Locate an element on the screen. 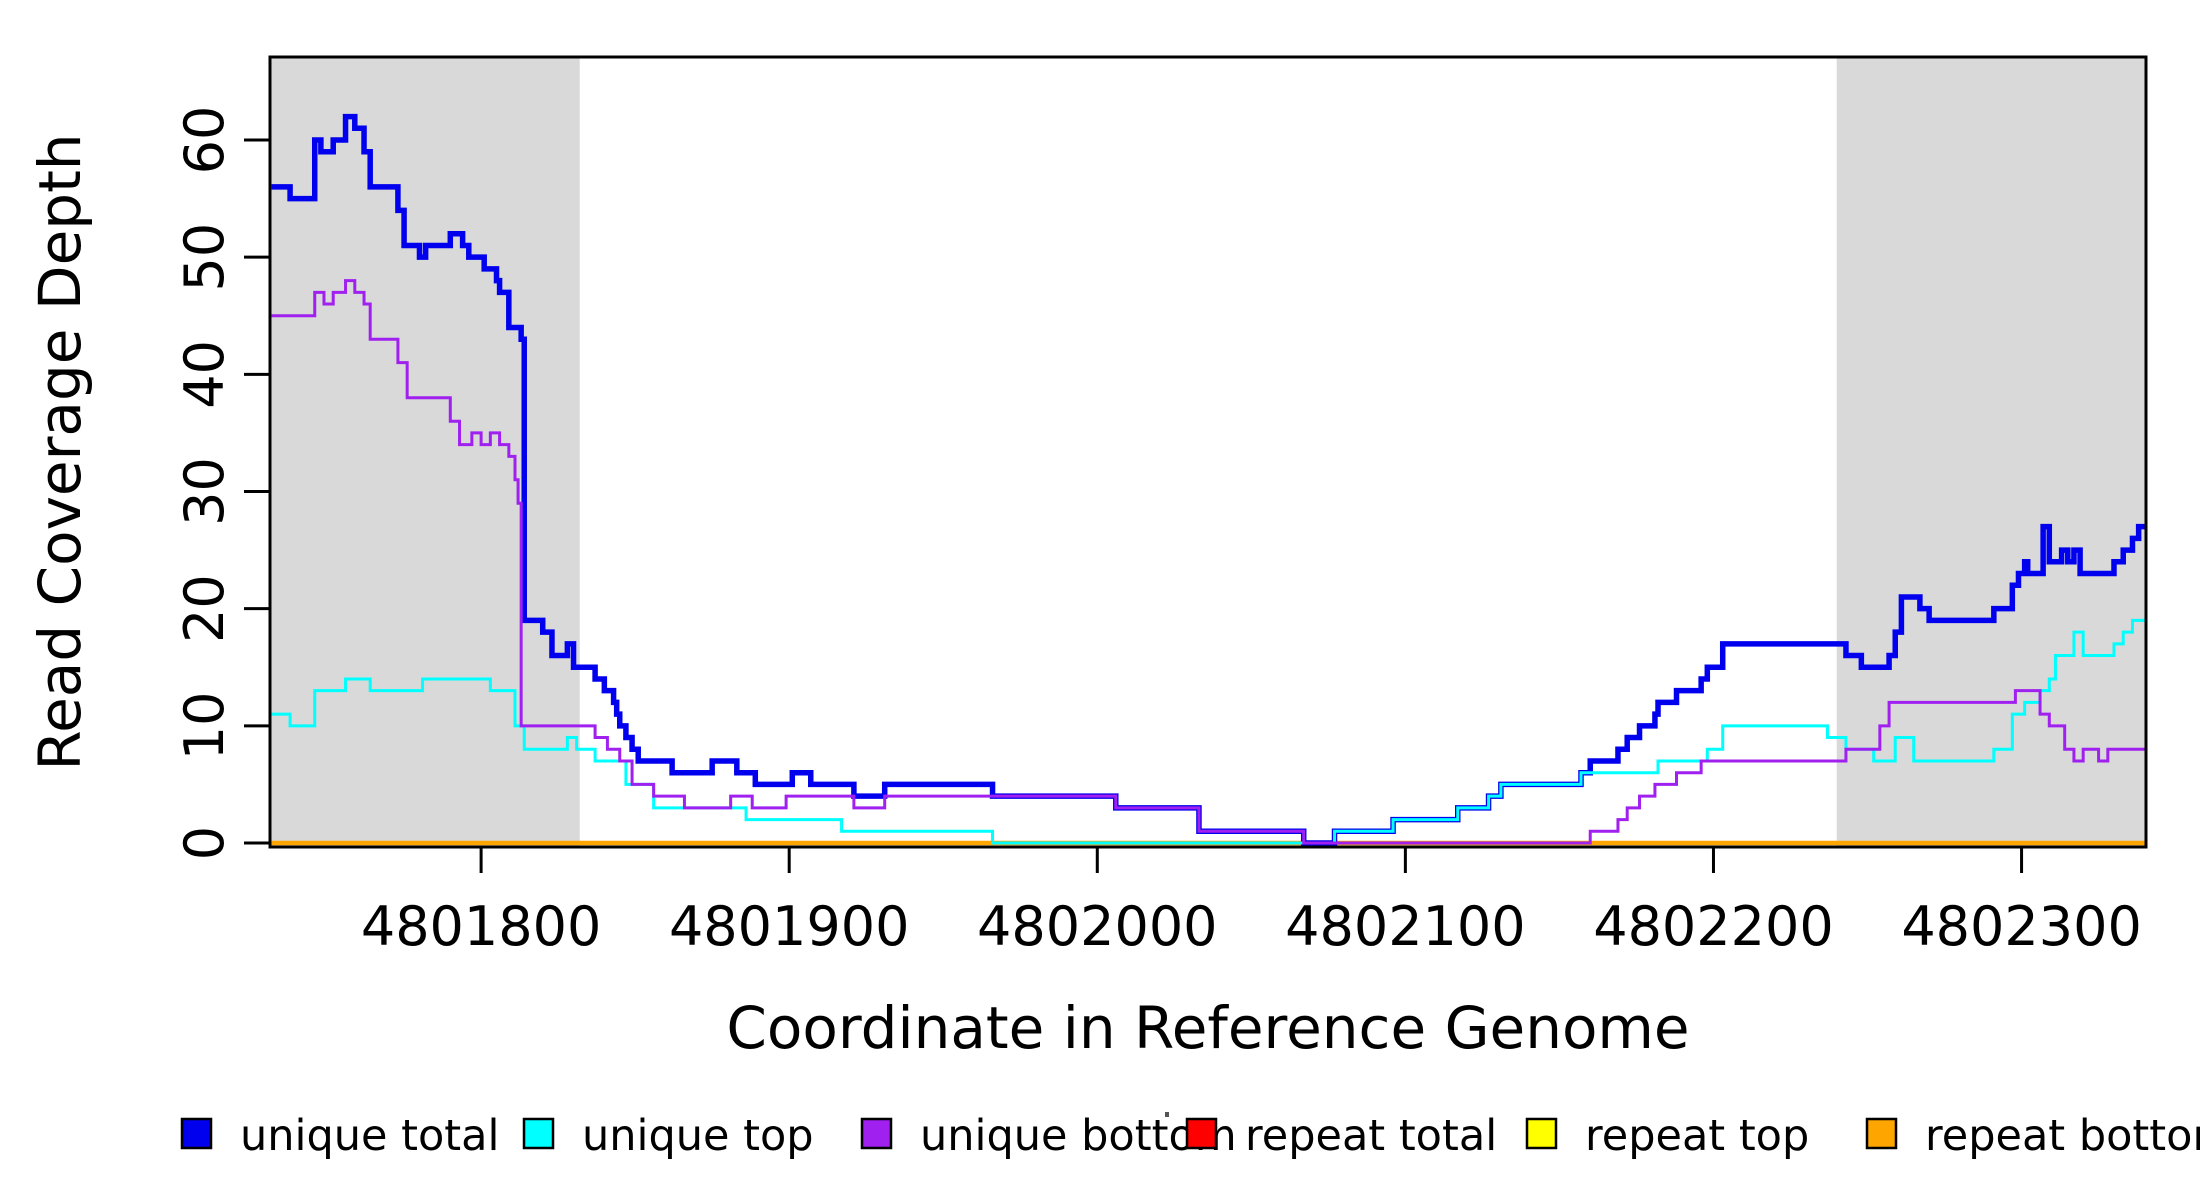 Image resolution: width=2200 pixels, height=1200 pixels. legend-label: repeat total is located at coordinates (1371, 1136).